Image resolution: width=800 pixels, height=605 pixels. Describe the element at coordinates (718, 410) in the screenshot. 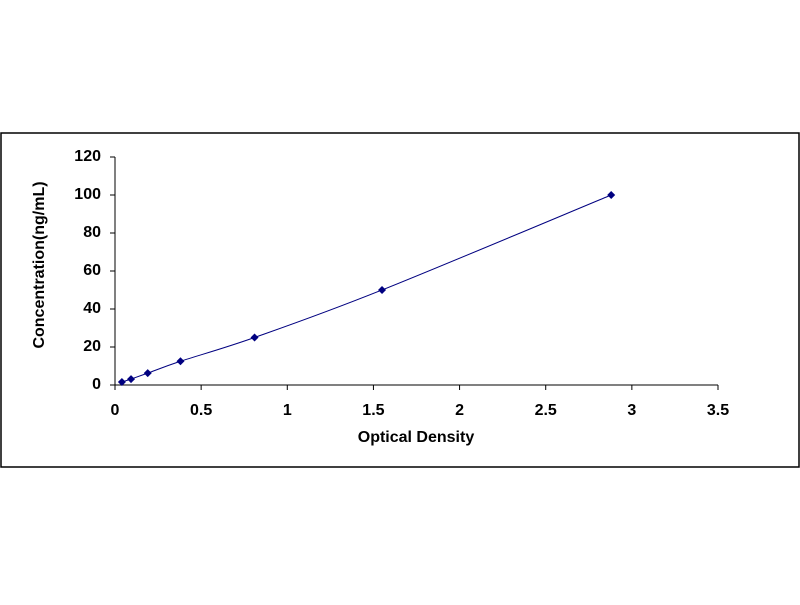

I see `x-tick-label: 3.5` at that location.